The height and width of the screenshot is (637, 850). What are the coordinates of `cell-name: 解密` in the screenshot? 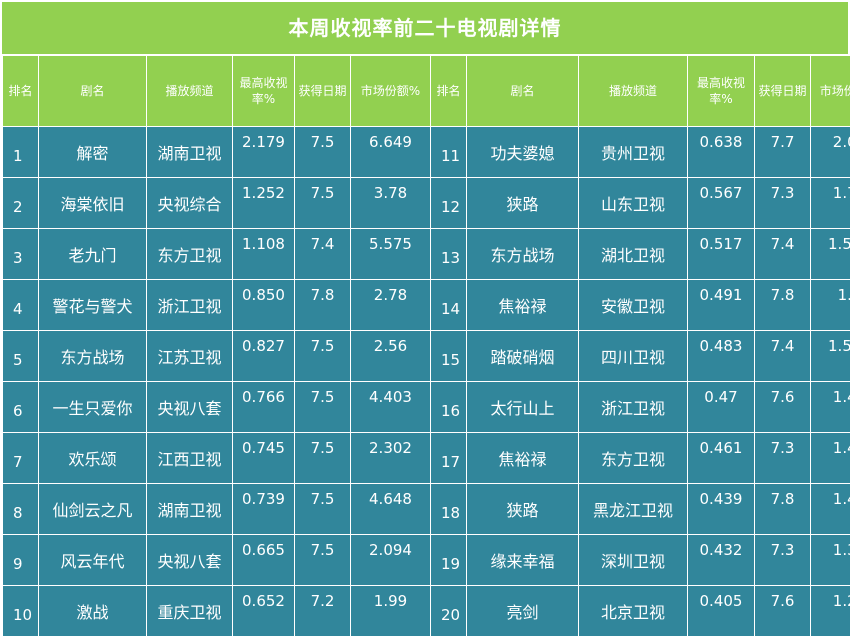 It's located at (93, 152).